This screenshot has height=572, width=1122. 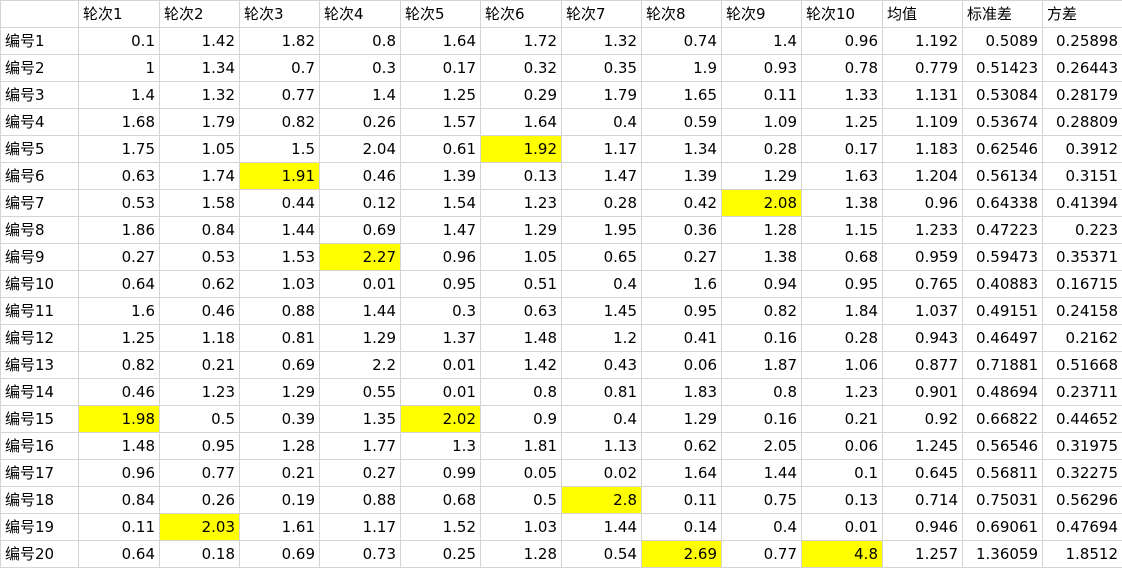 I want to click on data-cell: 0.94, so click(x=761, y=284).